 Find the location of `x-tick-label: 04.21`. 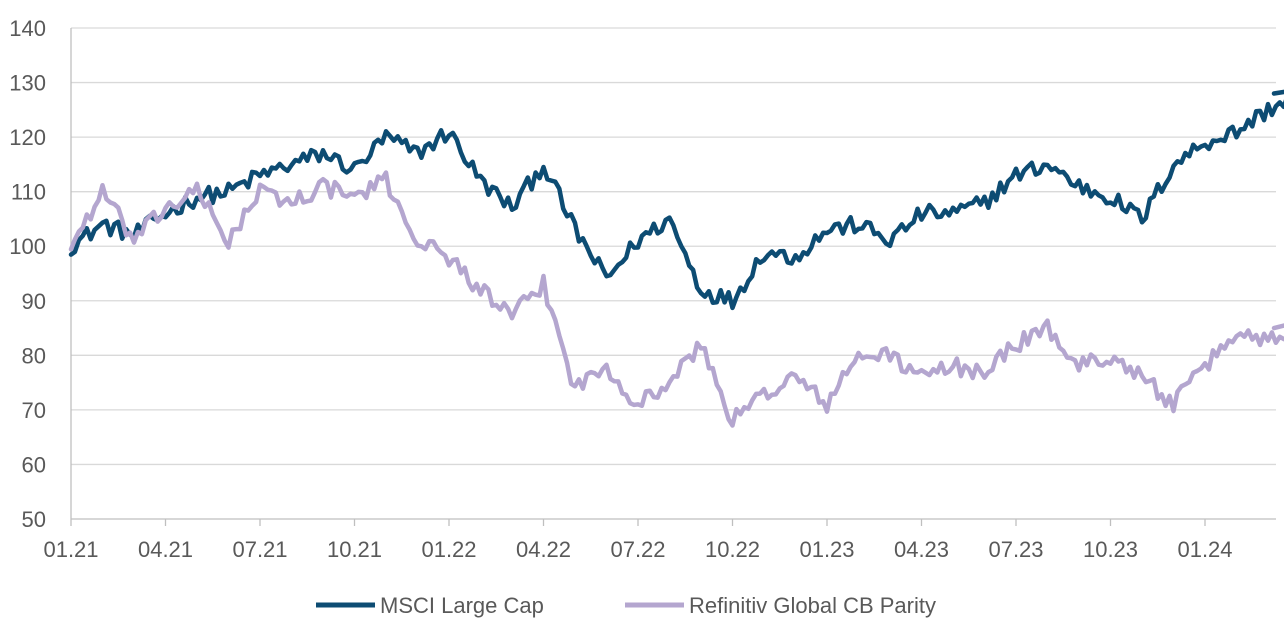

x-tick-label: 04.21 is located at coordinates (165, 549).